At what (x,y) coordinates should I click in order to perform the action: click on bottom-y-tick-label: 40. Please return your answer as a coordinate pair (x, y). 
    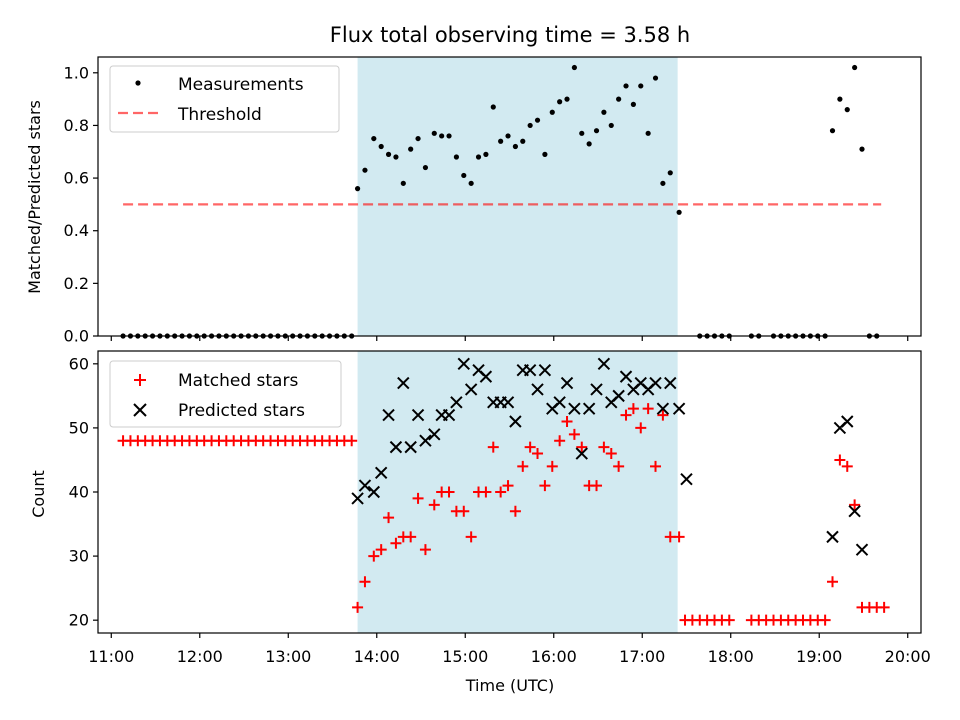
    Looking at the image, I should click on (79, 492).